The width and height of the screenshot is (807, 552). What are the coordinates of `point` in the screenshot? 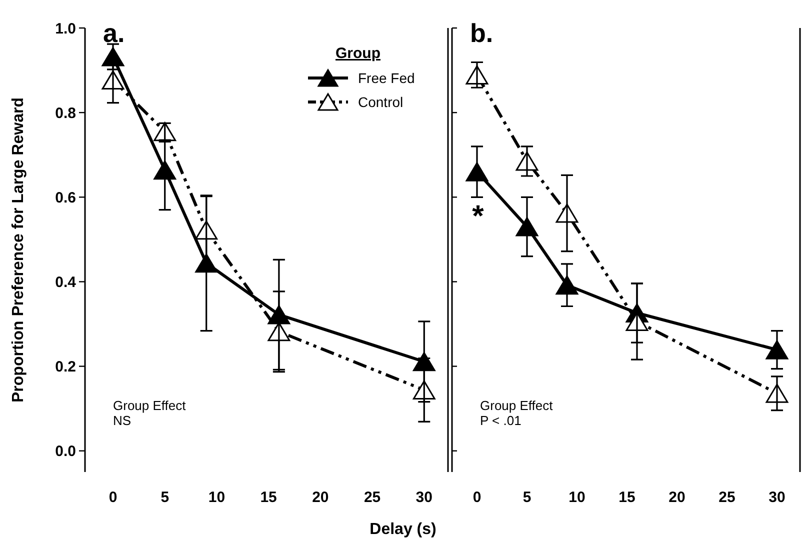 It's located at (165, 132).